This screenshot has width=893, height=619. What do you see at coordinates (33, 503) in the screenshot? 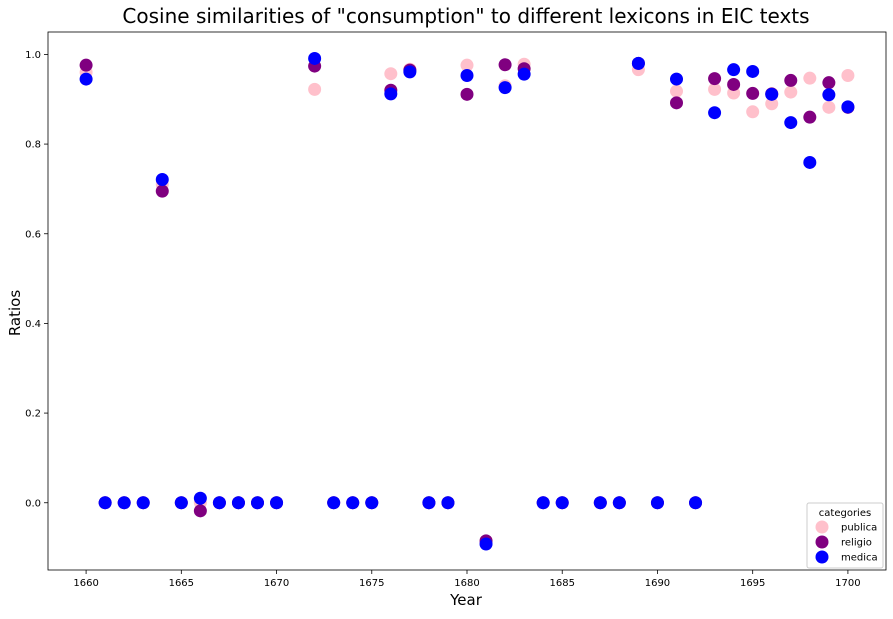
I see `y-tick-label: 0.0` at bounding box center [33, 503].